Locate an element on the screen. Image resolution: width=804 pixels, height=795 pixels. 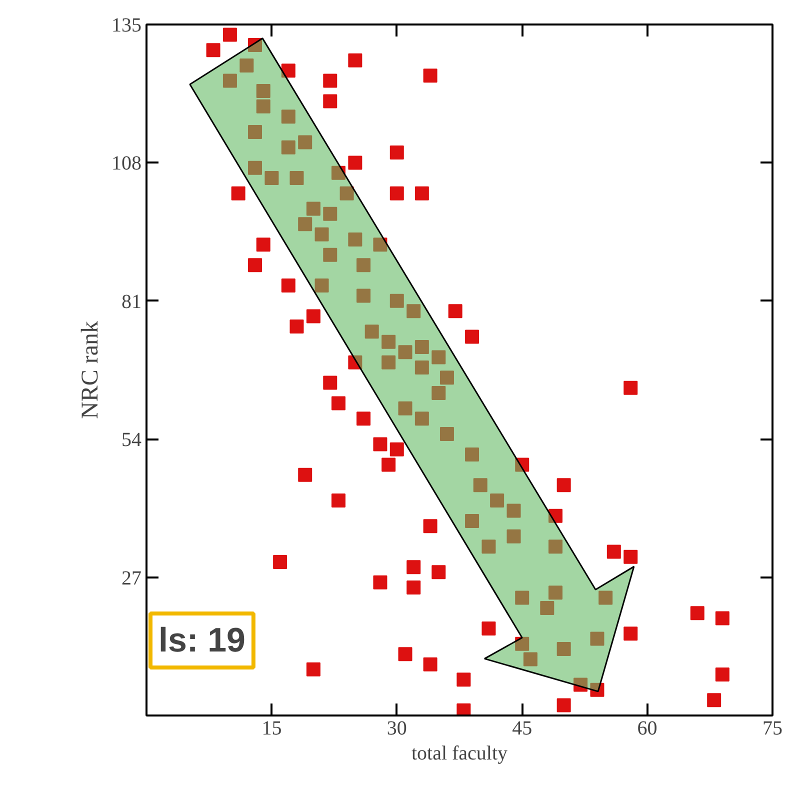
x-tick-label: 75 is located at coordinates (772, 729).